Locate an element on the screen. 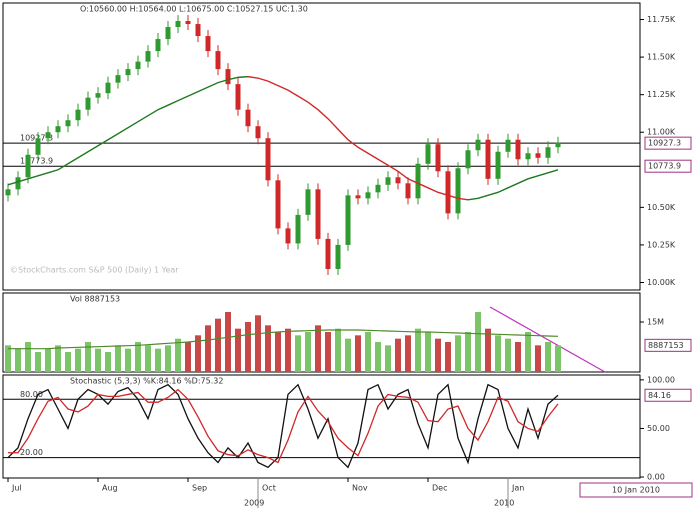 This screenshot has width=696, height=522. date-box is located at coordinates (636, 490).